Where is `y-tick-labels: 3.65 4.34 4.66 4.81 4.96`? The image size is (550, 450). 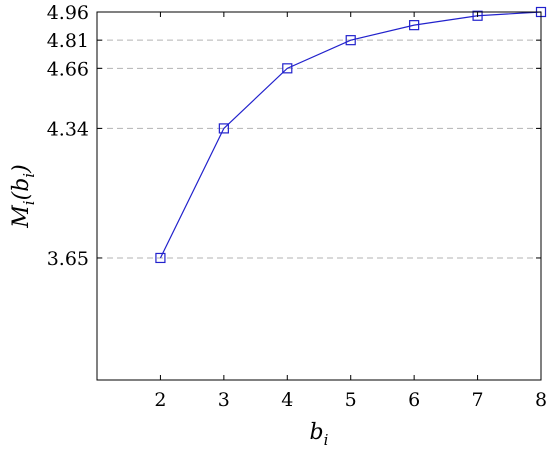
y-tick-labels: 3.65 4.34 4.66 4.81 4.96 is located at coordinates (68, 136).